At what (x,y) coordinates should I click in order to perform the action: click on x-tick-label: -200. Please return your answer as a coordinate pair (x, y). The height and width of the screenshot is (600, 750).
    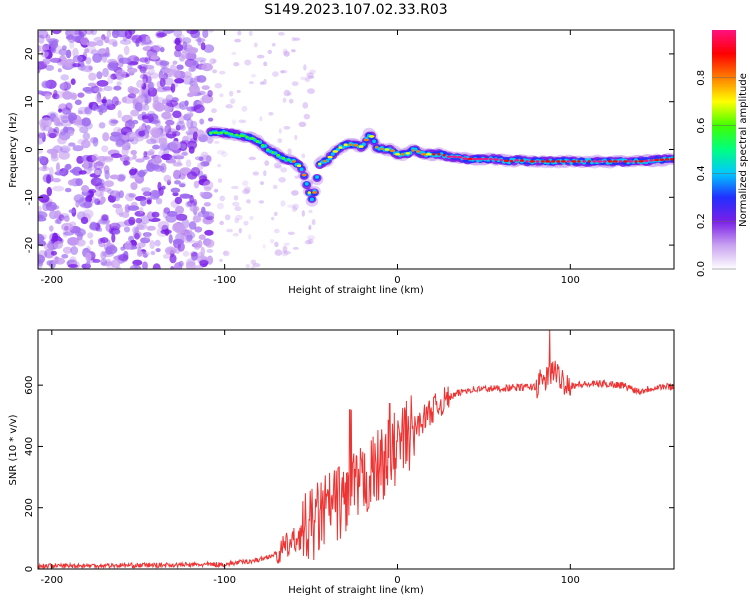
    Looking at the image, I should click on (51, 580).